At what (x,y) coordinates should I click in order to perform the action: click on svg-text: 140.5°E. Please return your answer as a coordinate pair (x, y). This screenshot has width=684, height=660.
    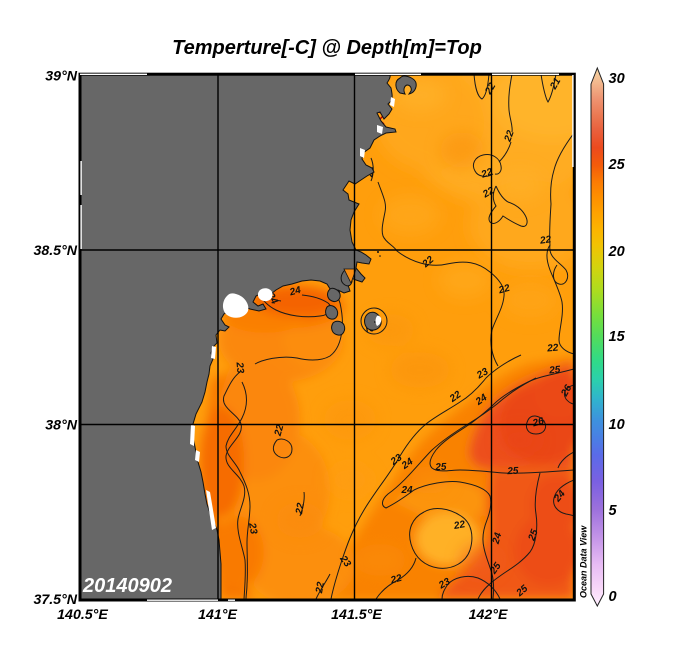
    Looking at the image, I should click on (82, 615).